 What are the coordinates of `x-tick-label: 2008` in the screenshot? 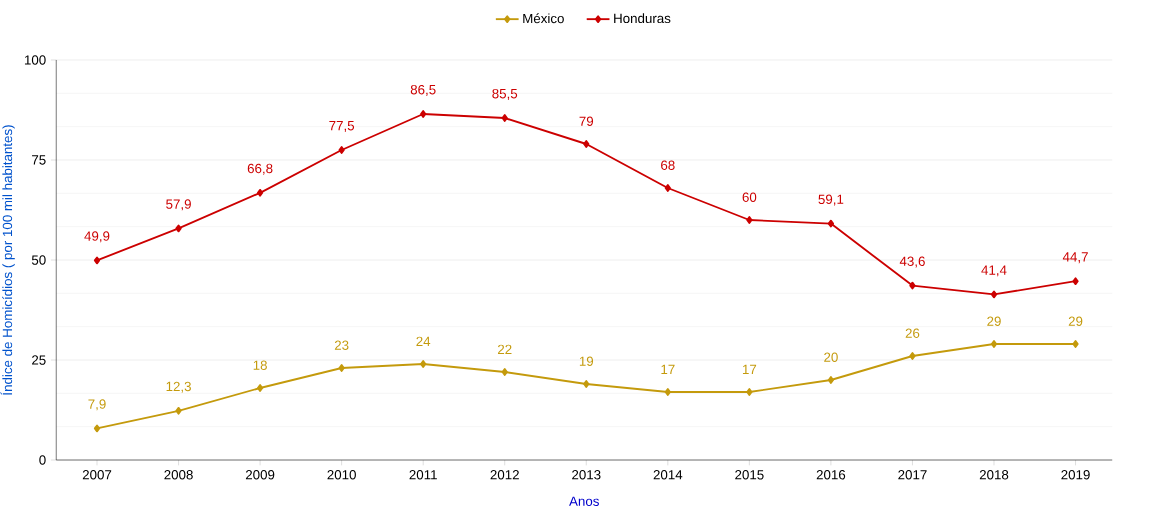 It's located at (178, 475).